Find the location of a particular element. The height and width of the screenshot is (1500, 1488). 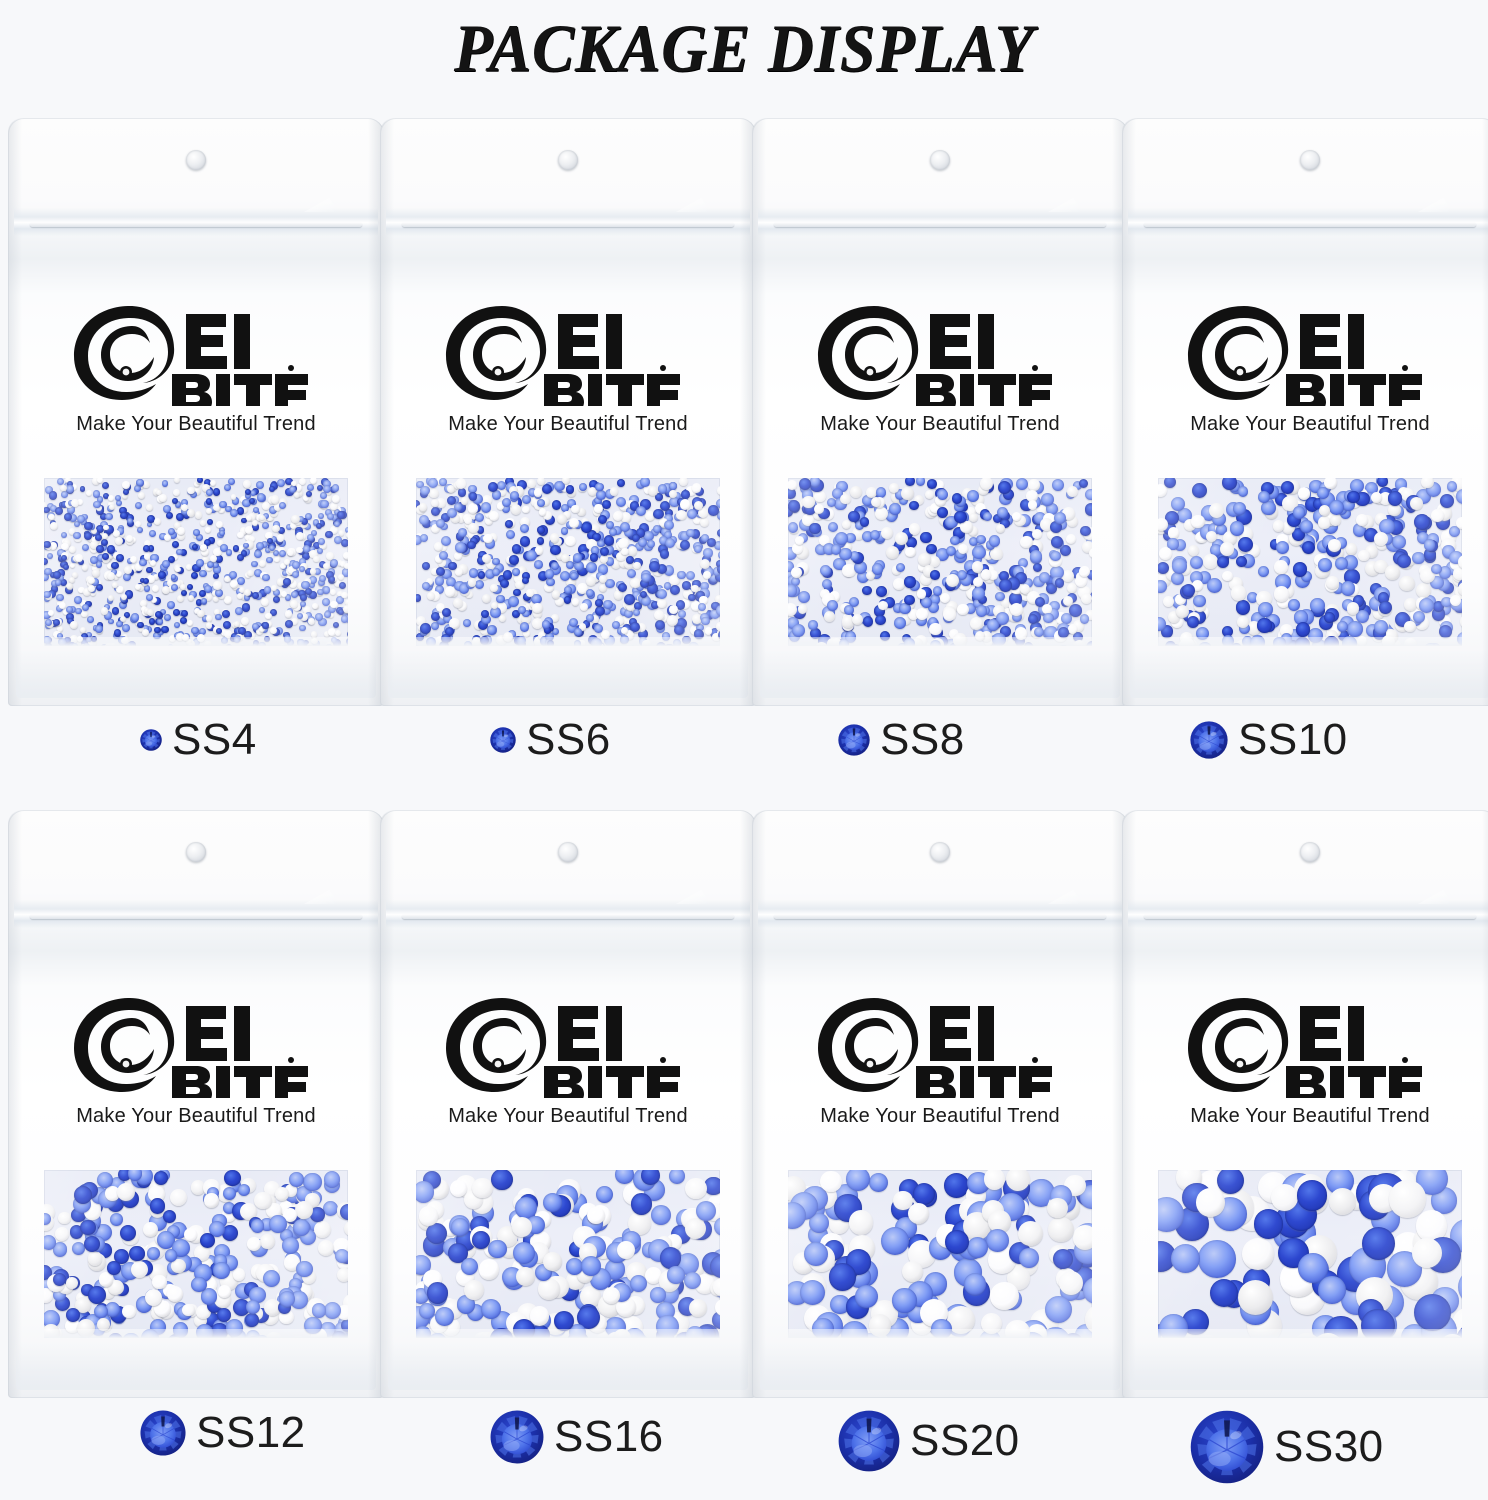

package-pouch-ss20: Make Your Beautiful Trend is located at coordinates (940, 1104).